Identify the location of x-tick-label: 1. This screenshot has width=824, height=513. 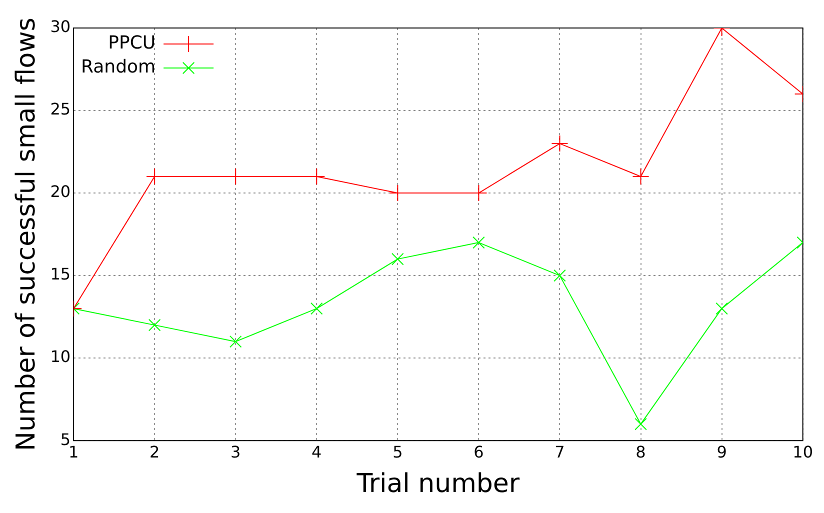
(73, 452).